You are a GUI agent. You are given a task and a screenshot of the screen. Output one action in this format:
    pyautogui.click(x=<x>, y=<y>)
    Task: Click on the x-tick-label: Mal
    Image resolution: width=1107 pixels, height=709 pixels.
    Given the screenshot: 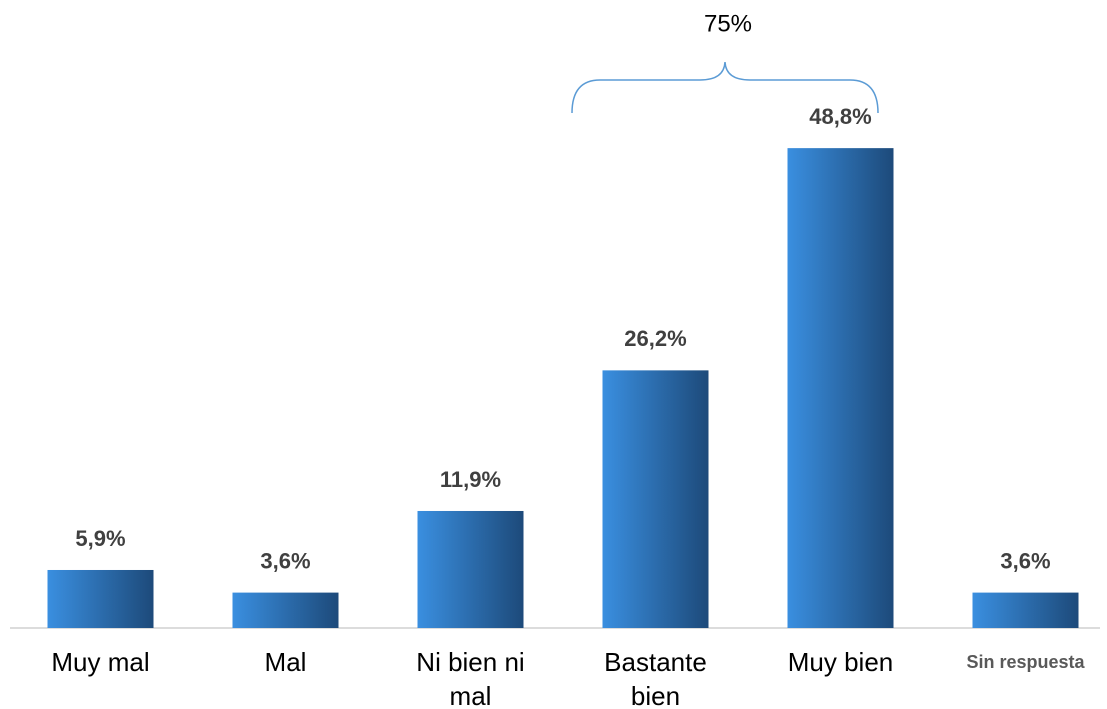 What is the action you would take?
    pyautogui.click(x=285, y=662)
    